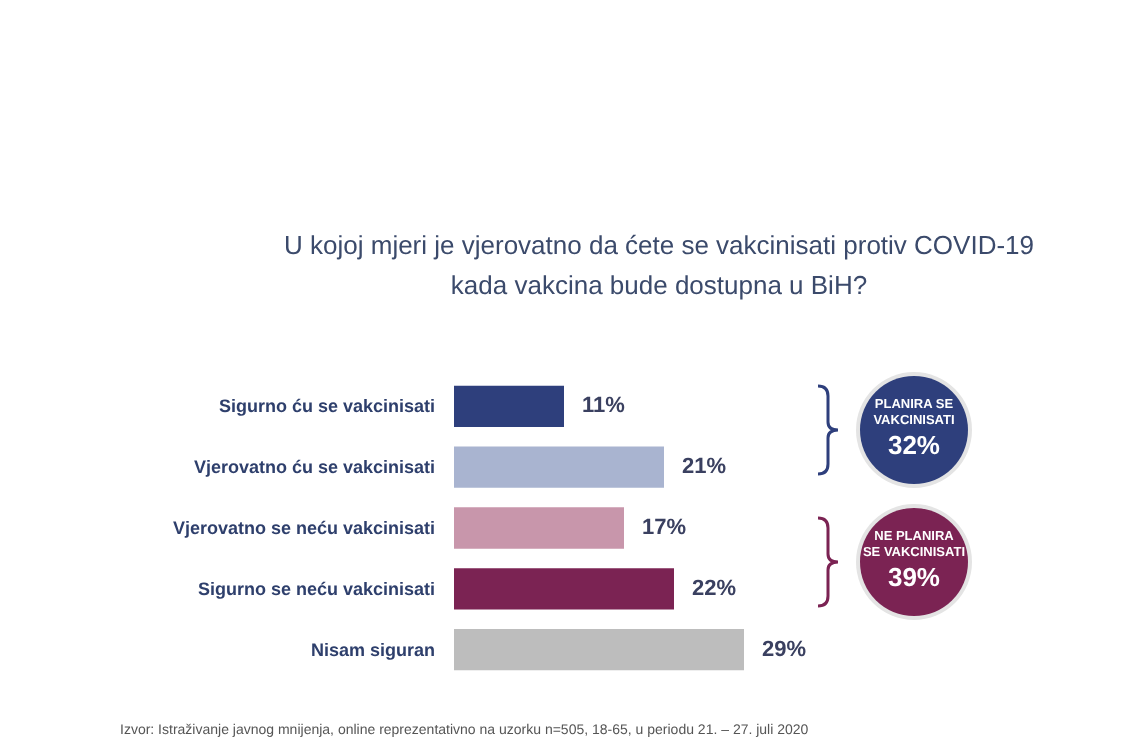 Image resolution: width=1134 pixels, height=756 pixels. I want to click on y-tick-label: Sigurno se neću vakcinisati, so click(316, 588).